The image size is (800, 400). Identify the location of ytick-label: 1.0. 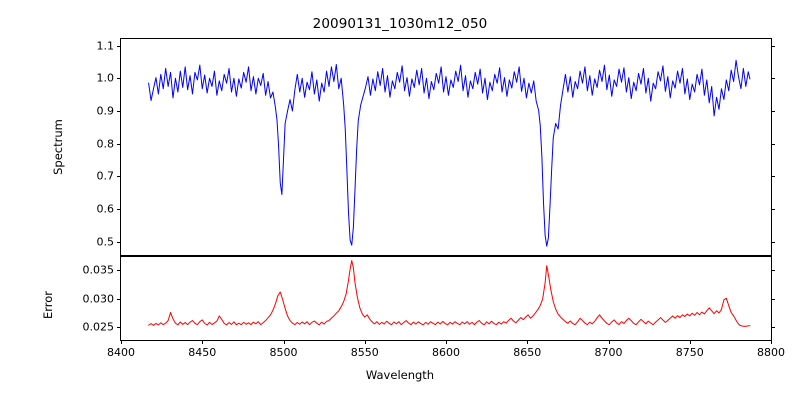
(105, 78).